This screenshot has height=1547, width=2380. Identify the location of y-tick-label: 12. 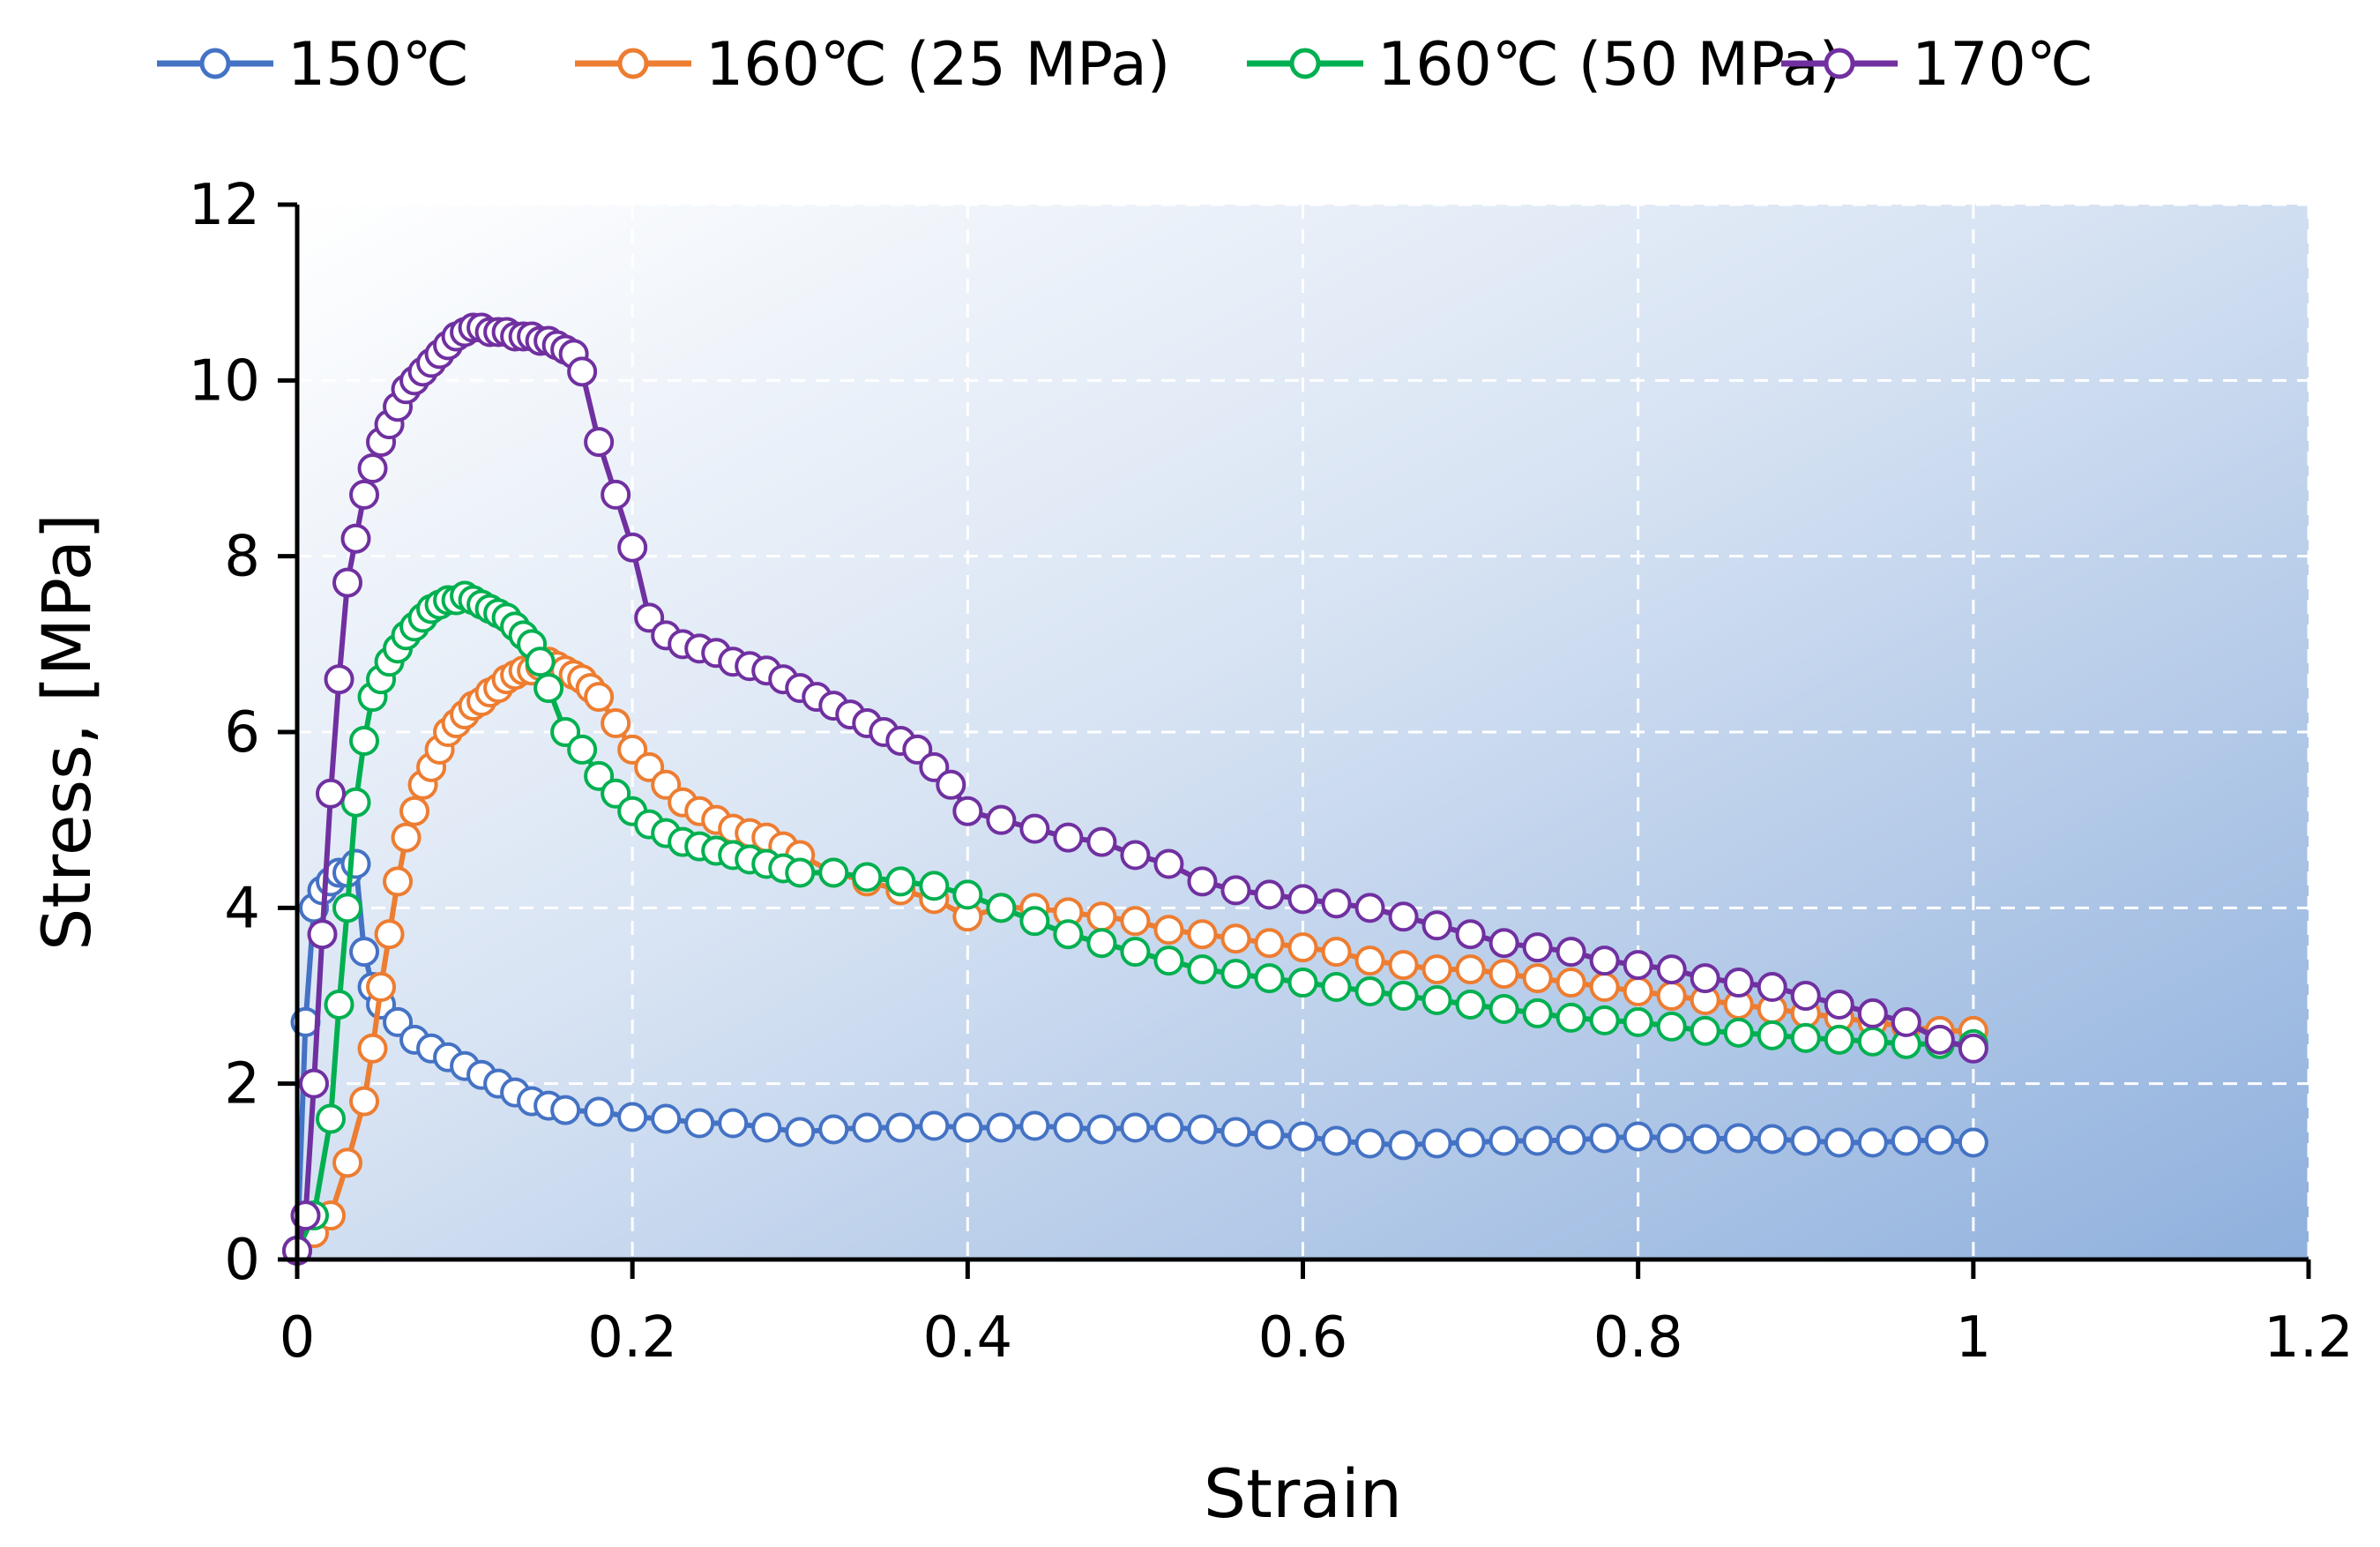
(224, 205).